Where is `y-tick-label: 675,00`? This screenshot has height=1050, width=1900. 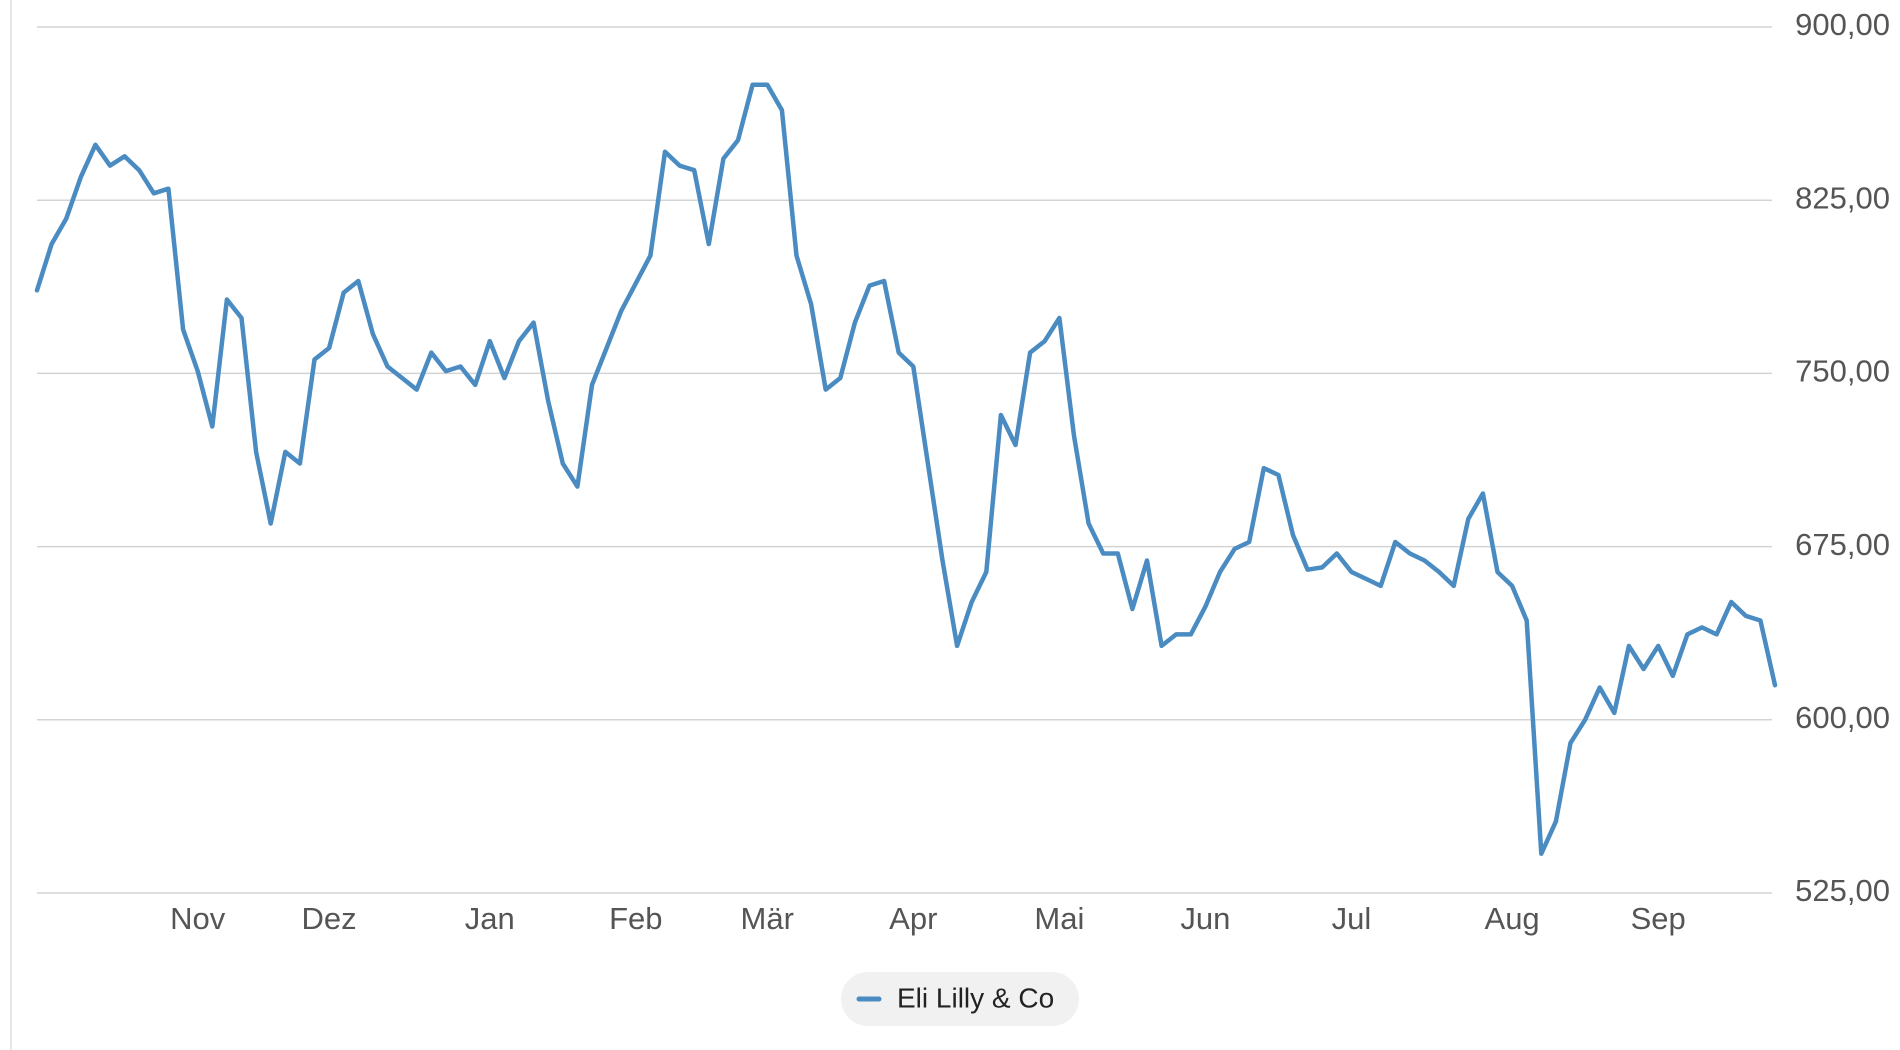
y-tick-label: 675,00 is located at coordinates (1842, 544).